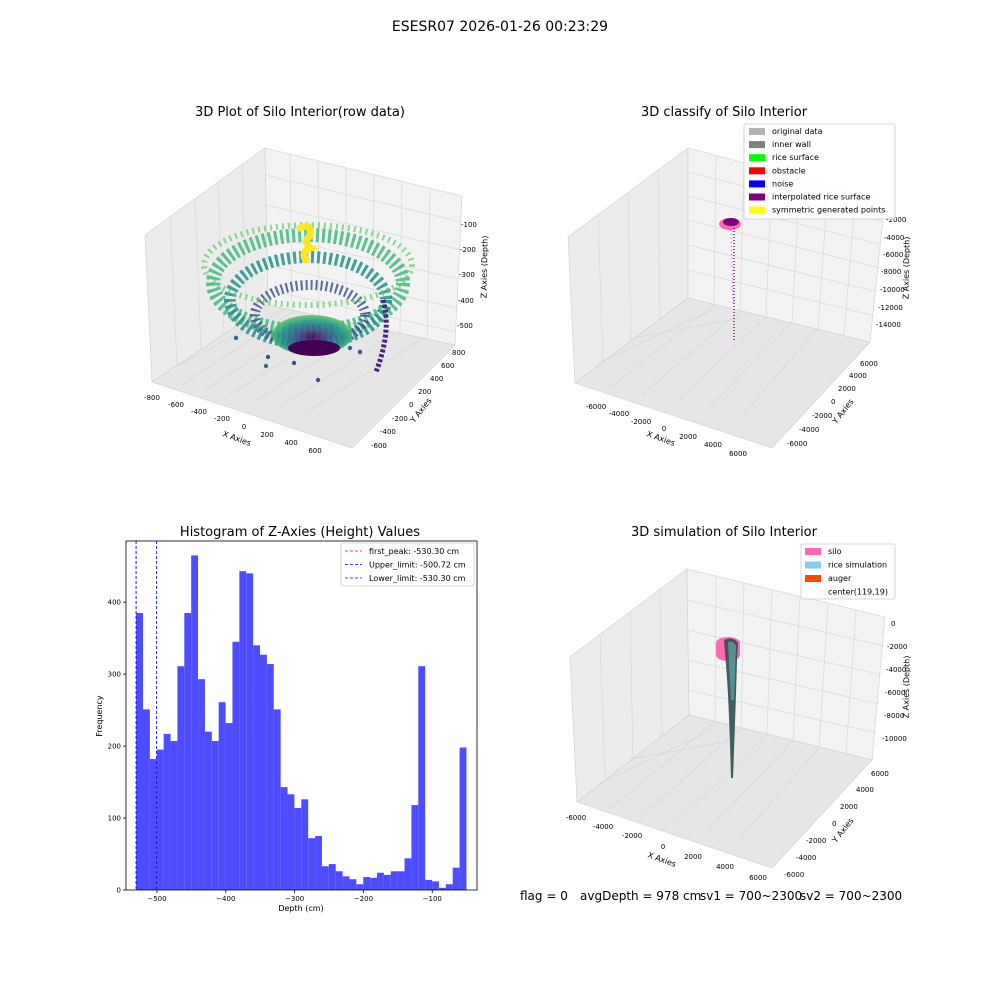  What do you see at coordinates (152, 398) in the screenshot?
I see `raw-xtick: -800` at bounding box center [152, 398].